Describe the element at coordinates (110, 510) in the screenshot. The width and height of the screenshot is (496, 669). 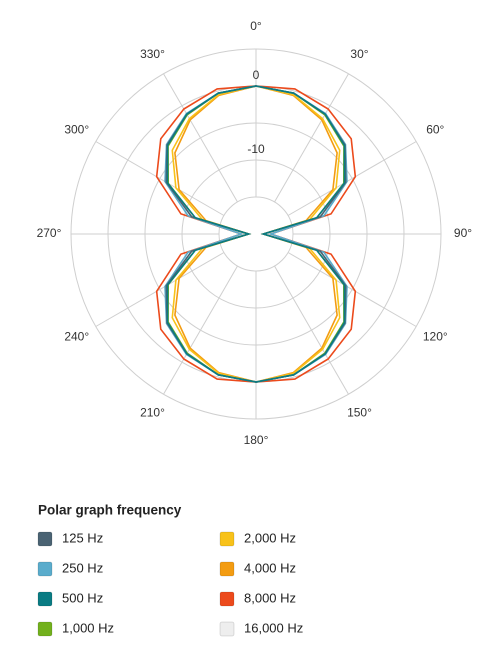
I see `legend-title: Polar graph frequency` at that location.